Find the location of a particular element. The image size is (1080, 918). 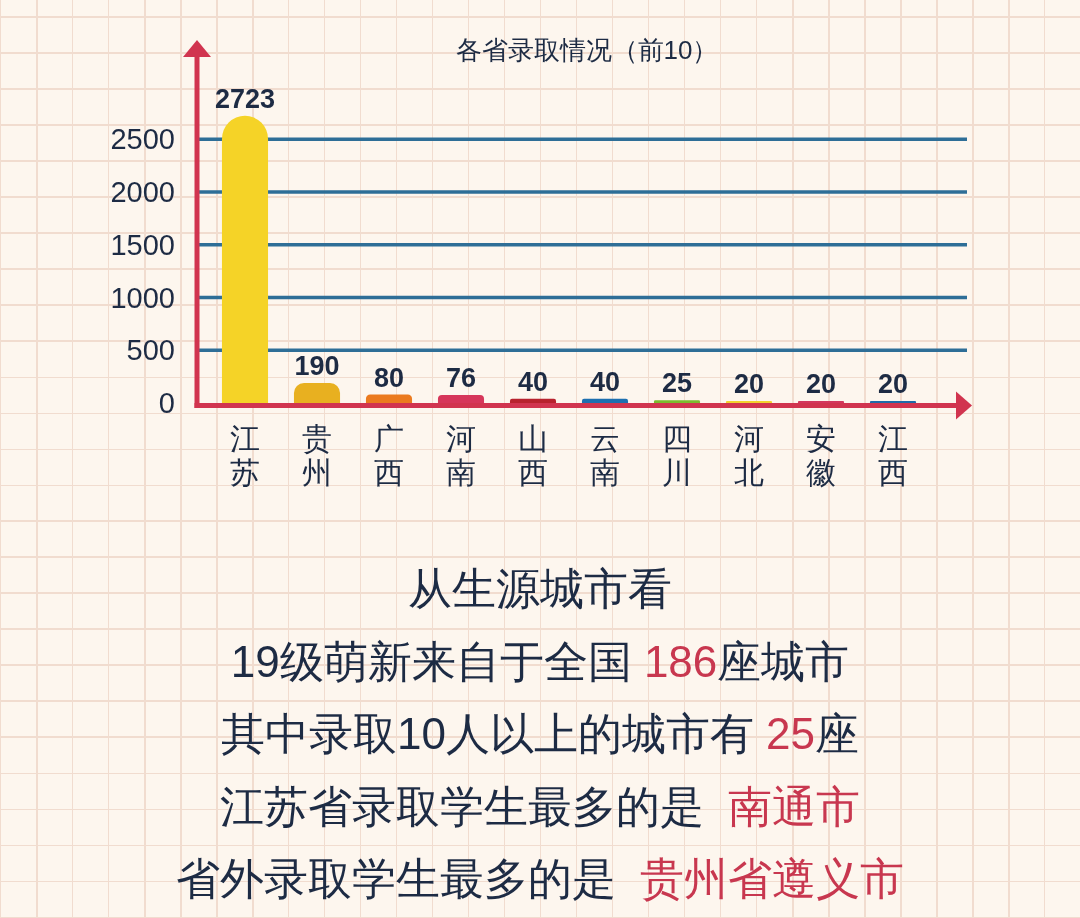

x-tick-label: 河北 is located at coordinates (749, 455).